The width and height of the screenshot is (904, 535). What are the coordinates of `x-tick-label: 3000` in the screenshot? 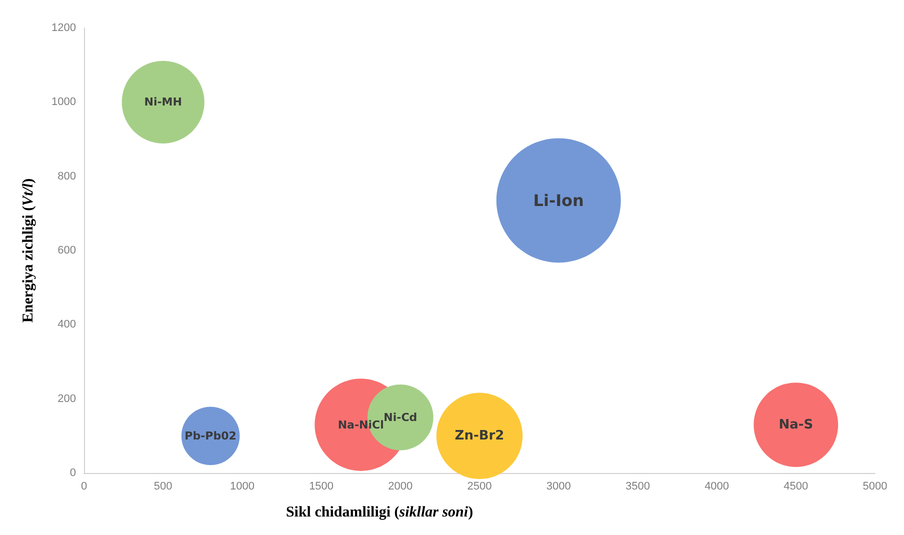 It's located at (558, 486).